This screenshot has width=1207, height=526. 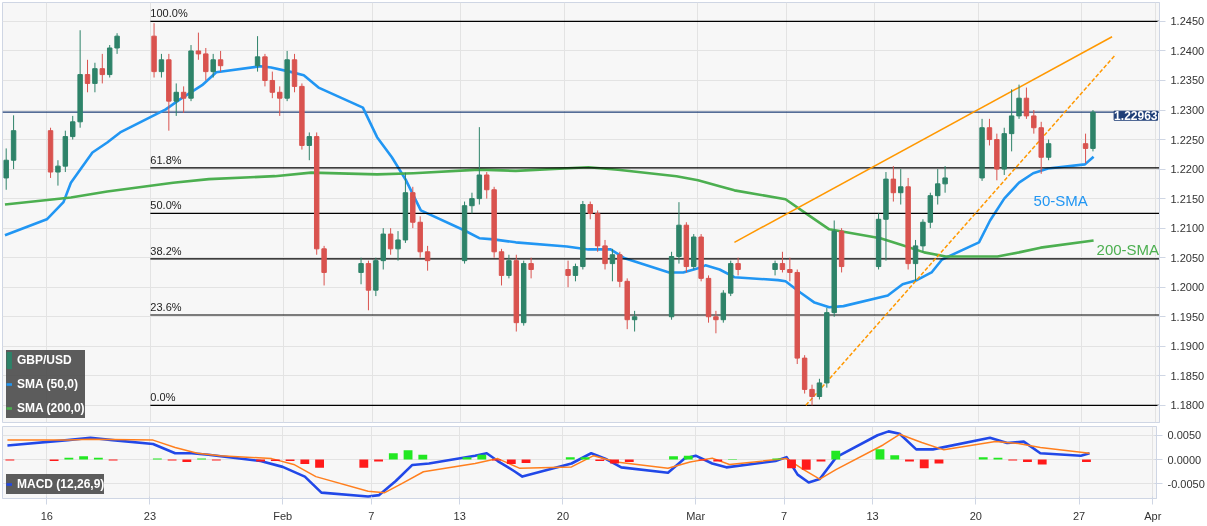 What do you see at coordinates (1186, 483) in the screenshot?
I see `y-tick-label: -0.0050` at bounding box center [1186, 483].